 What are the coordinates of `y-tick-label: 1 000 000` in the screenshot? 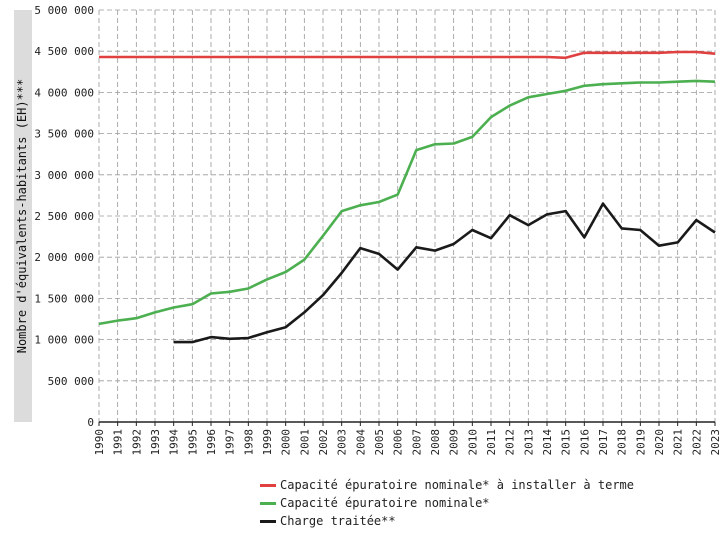 It's located at (64, 340).